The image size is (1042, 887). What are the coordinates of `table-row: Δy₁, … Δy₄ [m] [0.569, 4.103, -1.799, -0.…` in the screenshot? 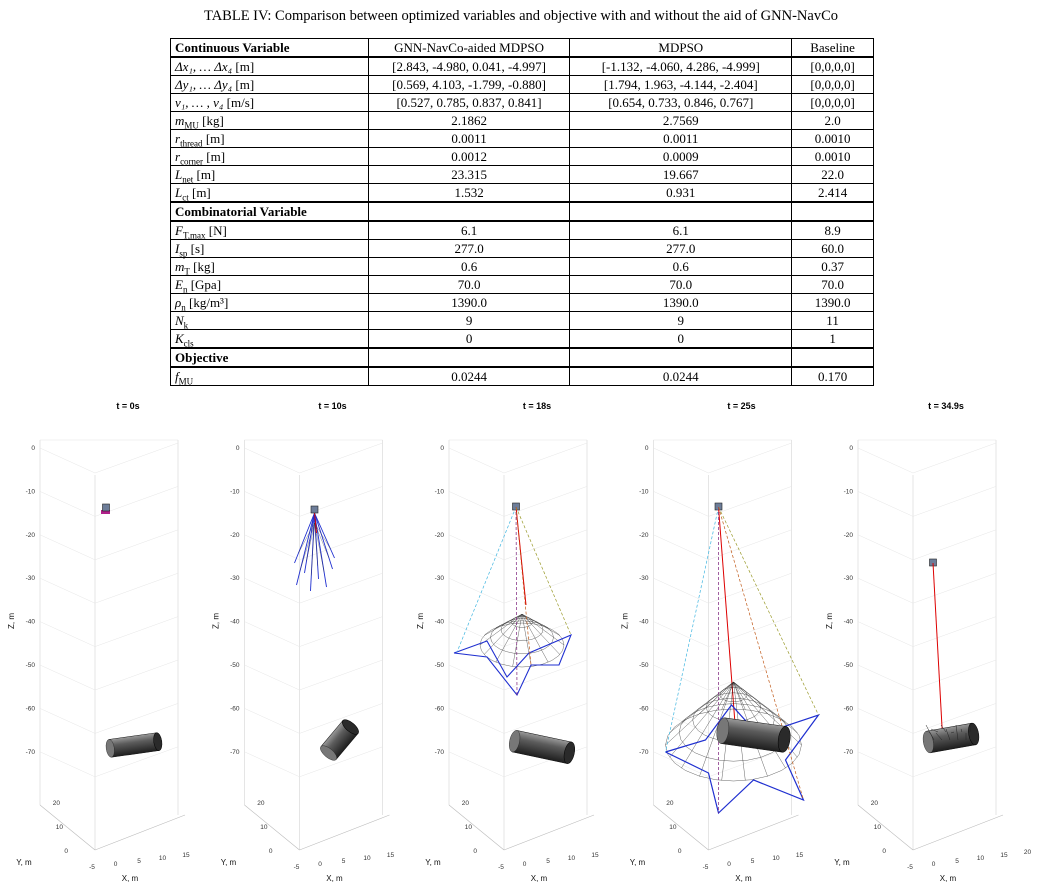 It's located at (522, 84).